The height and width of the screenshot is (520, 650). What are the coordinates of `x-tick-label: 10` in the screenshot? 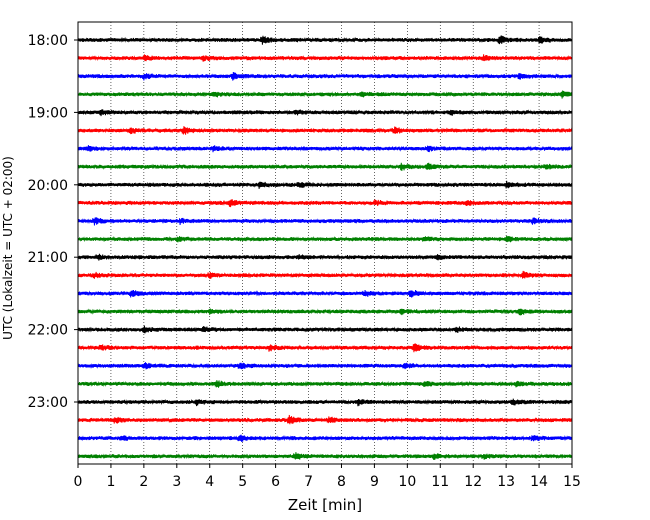 It's located at (407, 482).